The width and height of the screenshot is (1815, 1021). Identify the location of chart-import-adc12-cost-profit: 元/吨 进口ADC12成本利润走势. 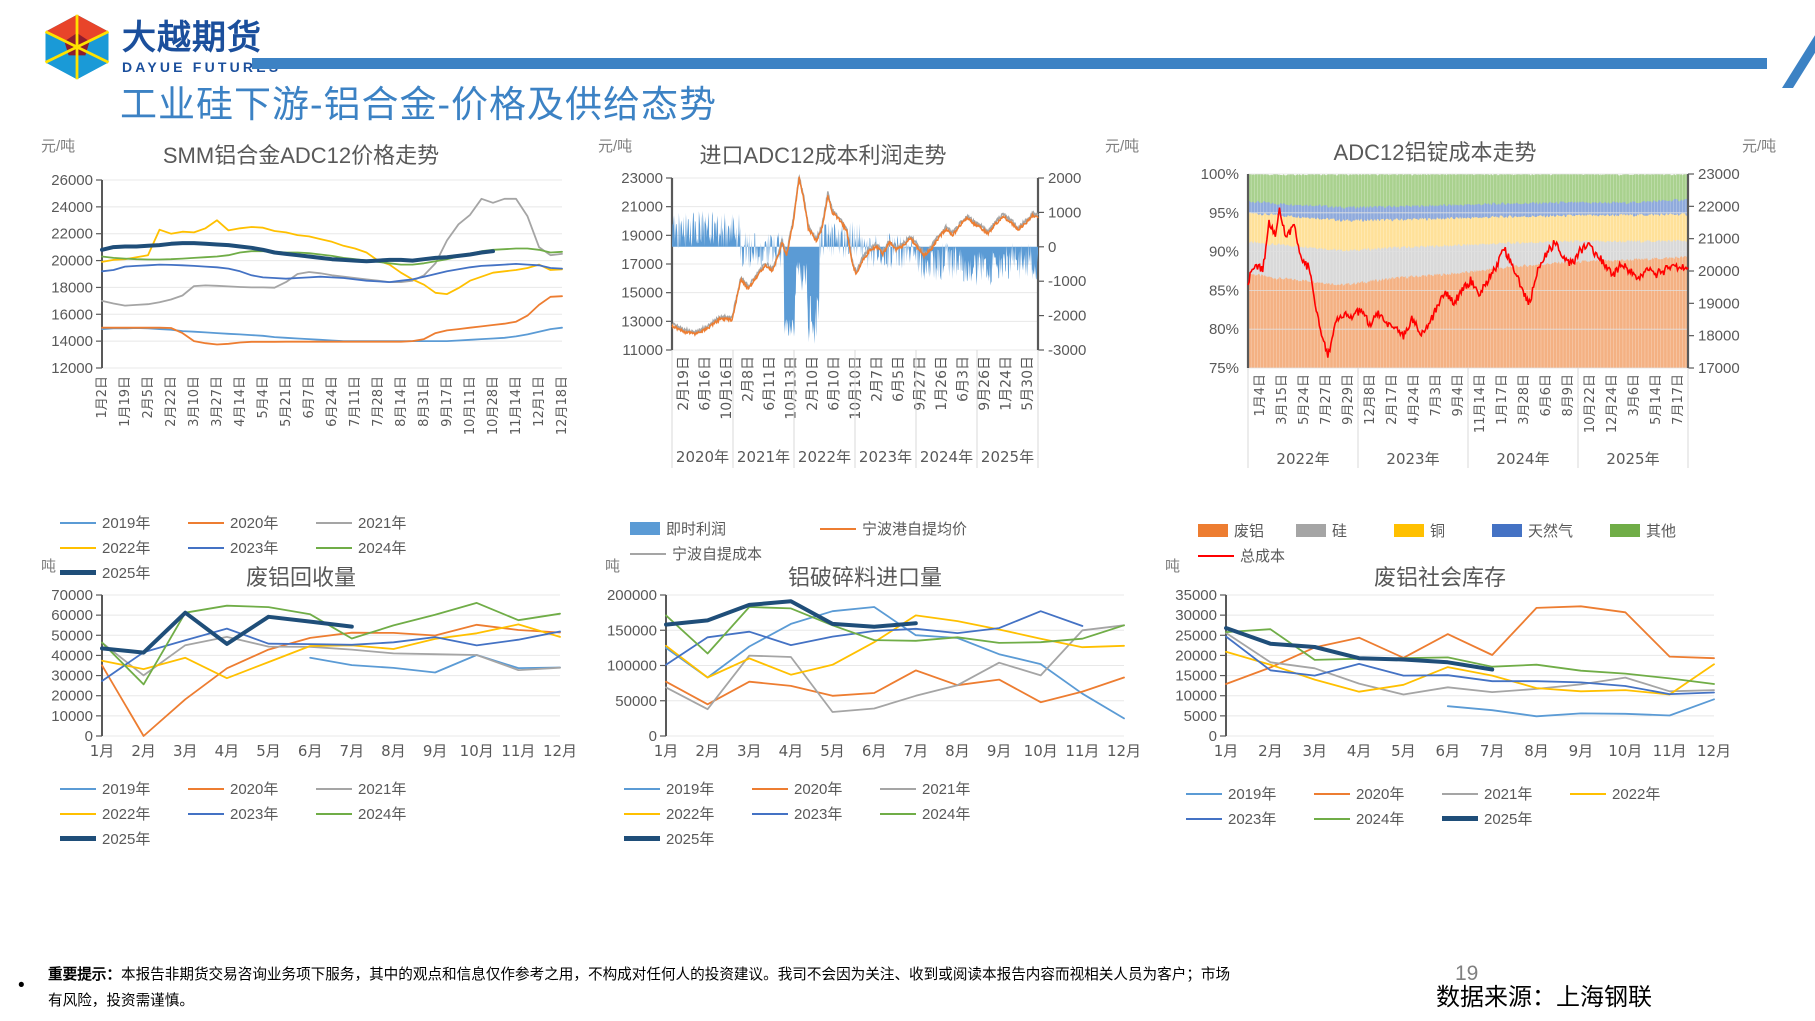
(833, 305).